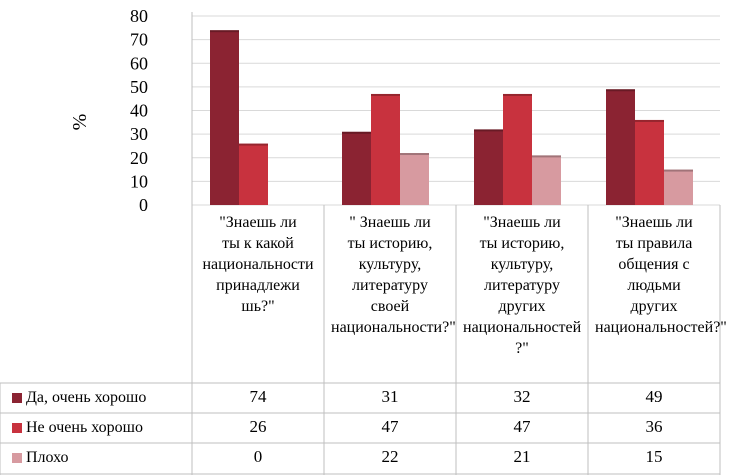 The image size is (755, 475). What do you see at coordinates (258, 426) in the screenshot?
I see `table-value-cell: 26` at bounding box center [258, 426].